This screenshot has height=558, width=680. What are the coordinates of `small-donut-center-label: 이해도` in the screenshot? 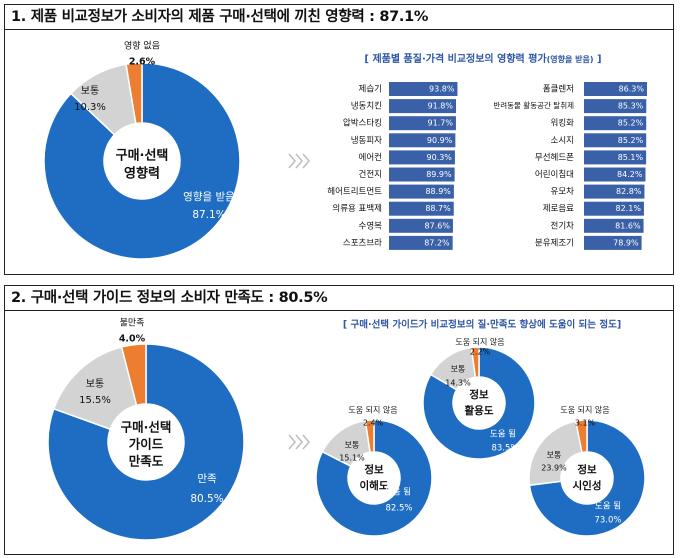 It's located at (374, 485).